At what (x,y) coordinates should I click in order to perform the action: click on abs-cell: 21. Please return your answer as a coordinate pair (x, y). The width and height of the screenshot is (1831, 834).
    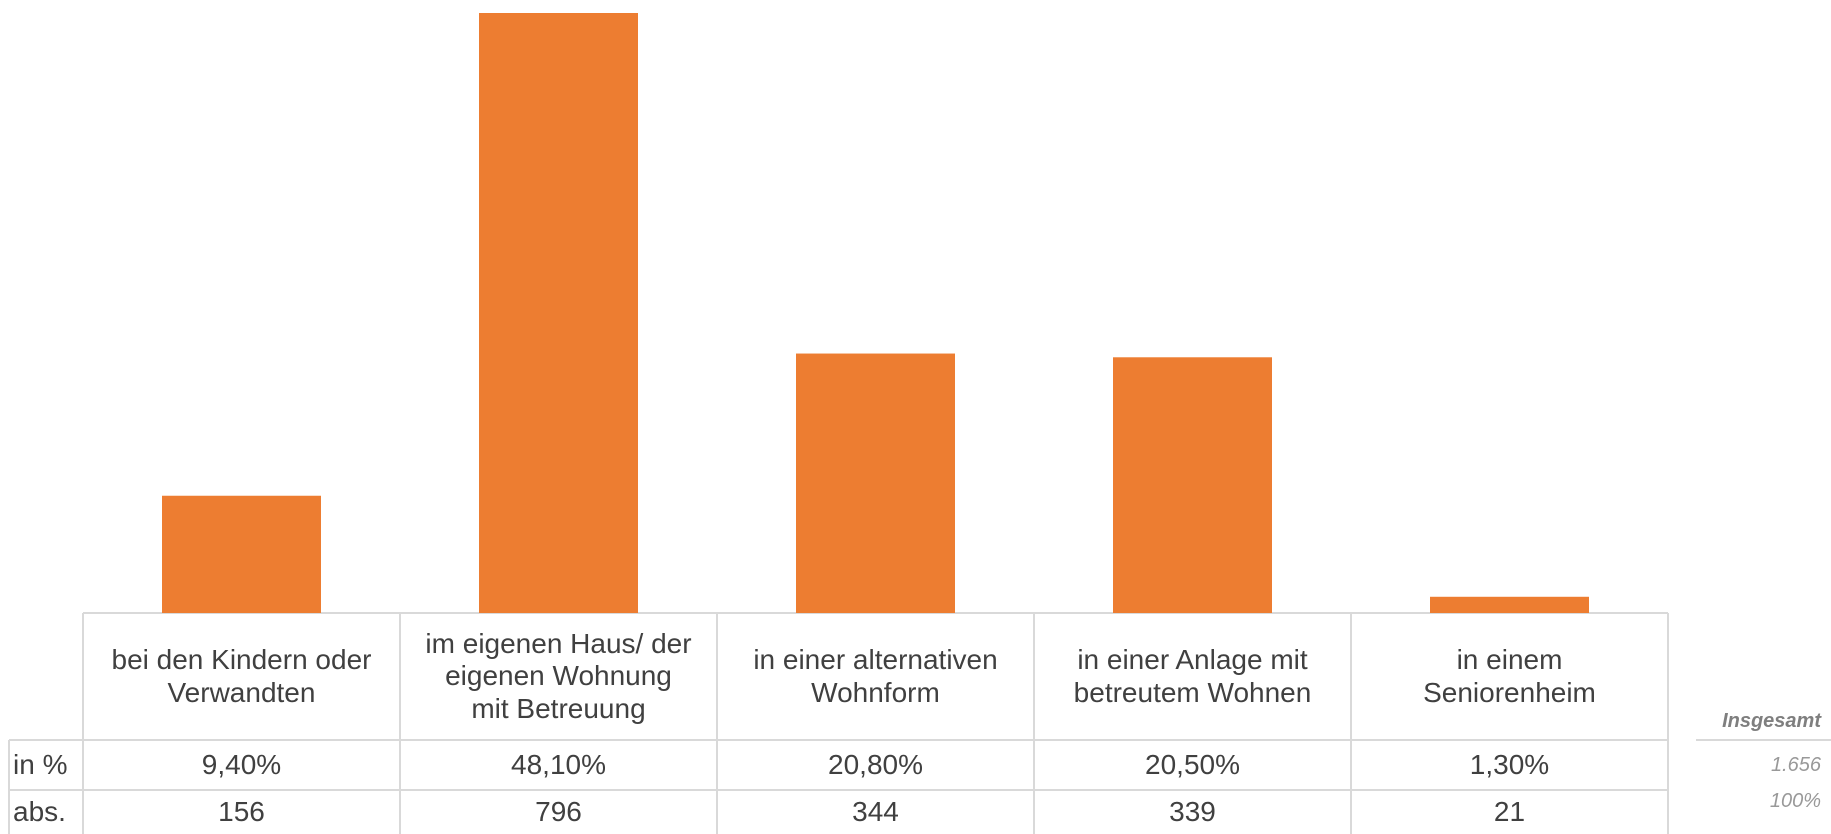
    Looking at the image, I should click on (1509, 811).